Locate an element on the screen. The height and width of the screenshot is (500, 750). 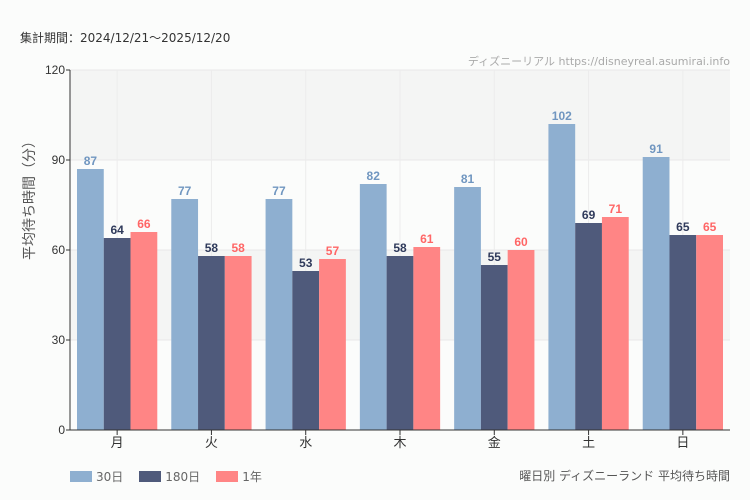
x-tick-label: 日 is located at coordinates (682, 443).